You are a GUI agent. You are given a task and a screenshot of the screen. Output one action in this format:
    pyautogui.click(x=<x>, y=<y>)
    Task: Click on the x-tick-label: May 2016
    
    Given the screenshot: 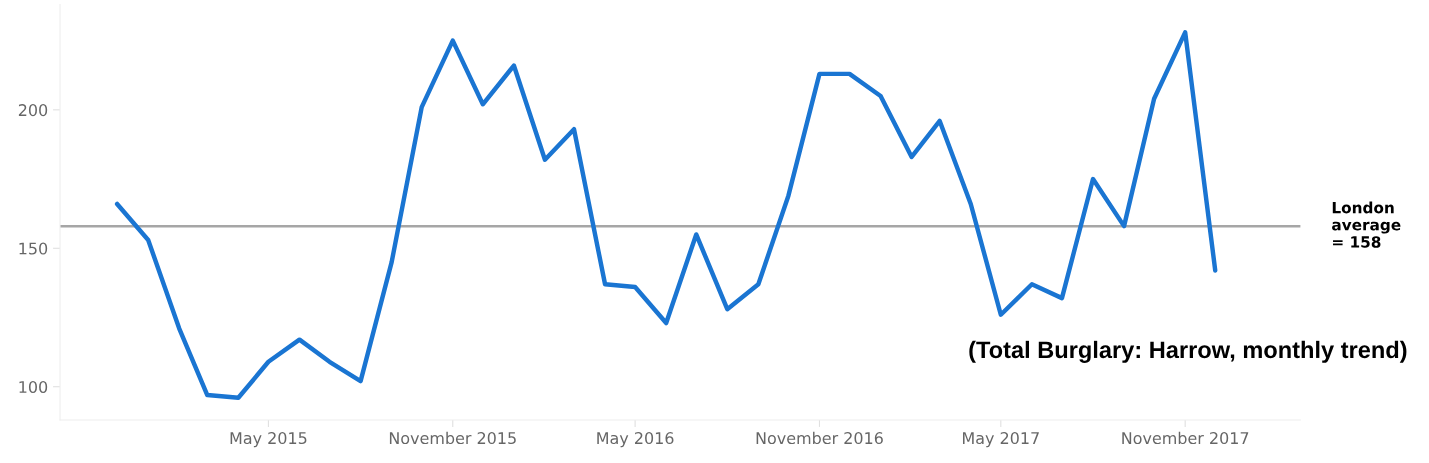 What is the action you would take?
    pyautogui.click(x=635, y=440)
    